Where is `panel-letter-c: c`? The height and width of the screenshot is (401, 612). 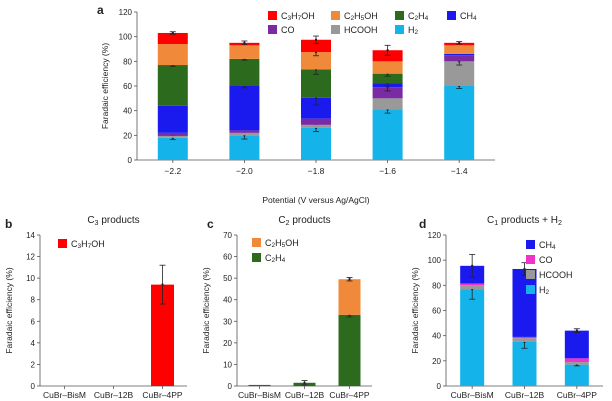
panel-letter-c: c is located at coordinates (210, 224).